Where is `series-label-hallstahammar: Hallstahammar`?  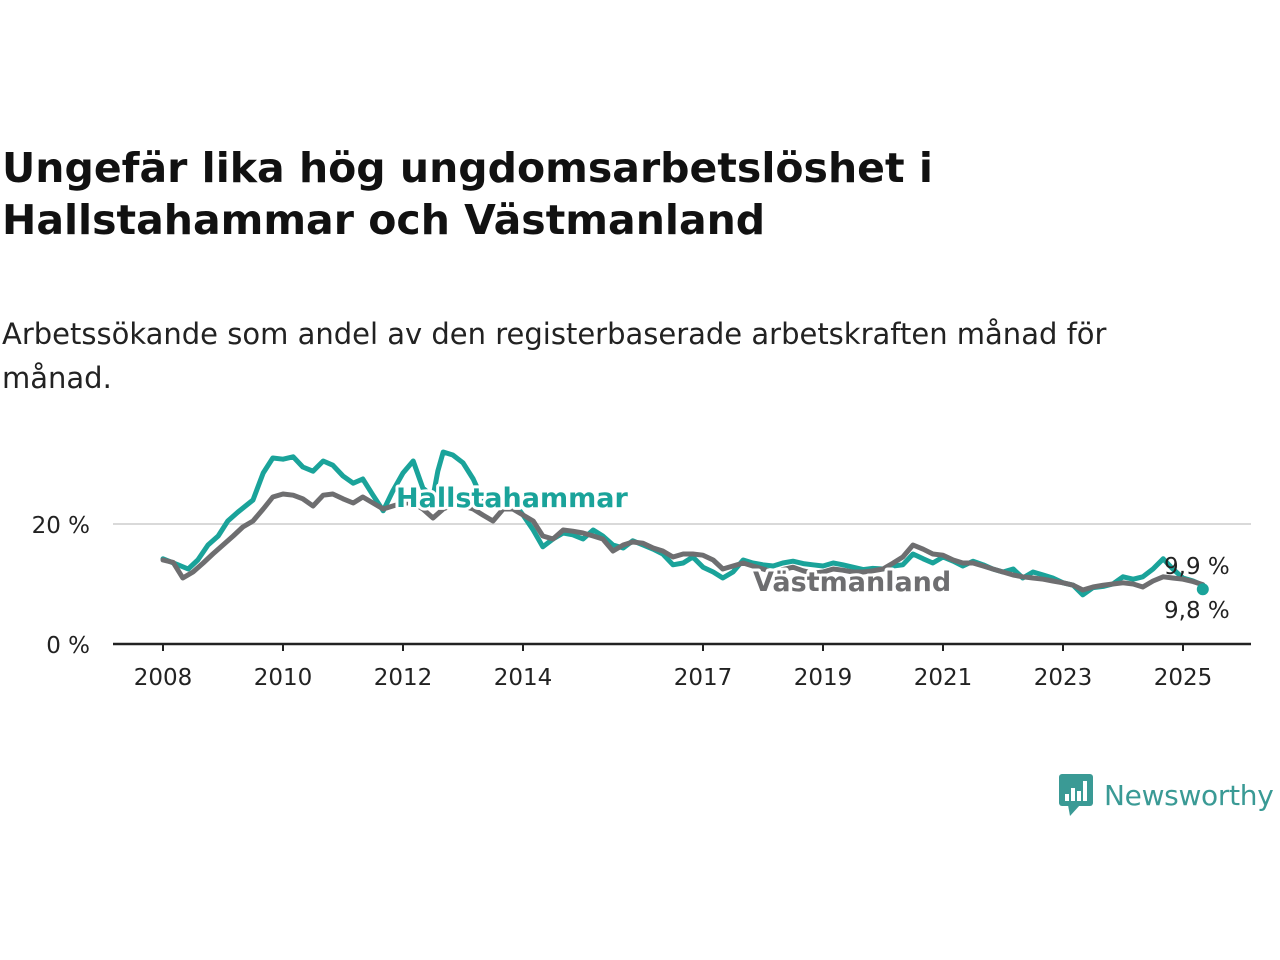
series-label-hallstahammar: Hallstahammar is located at coordinates (512, 498).